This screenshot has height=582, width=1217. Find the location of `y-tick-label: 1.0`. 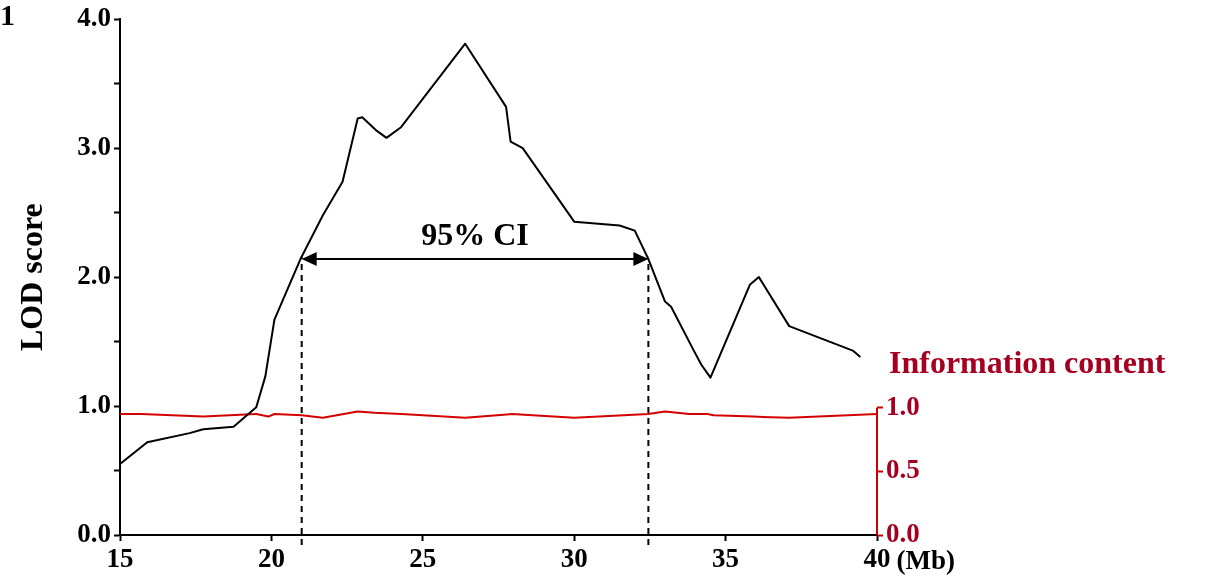

y-tick-label: 1.0 is located at coordinates (94, 404).